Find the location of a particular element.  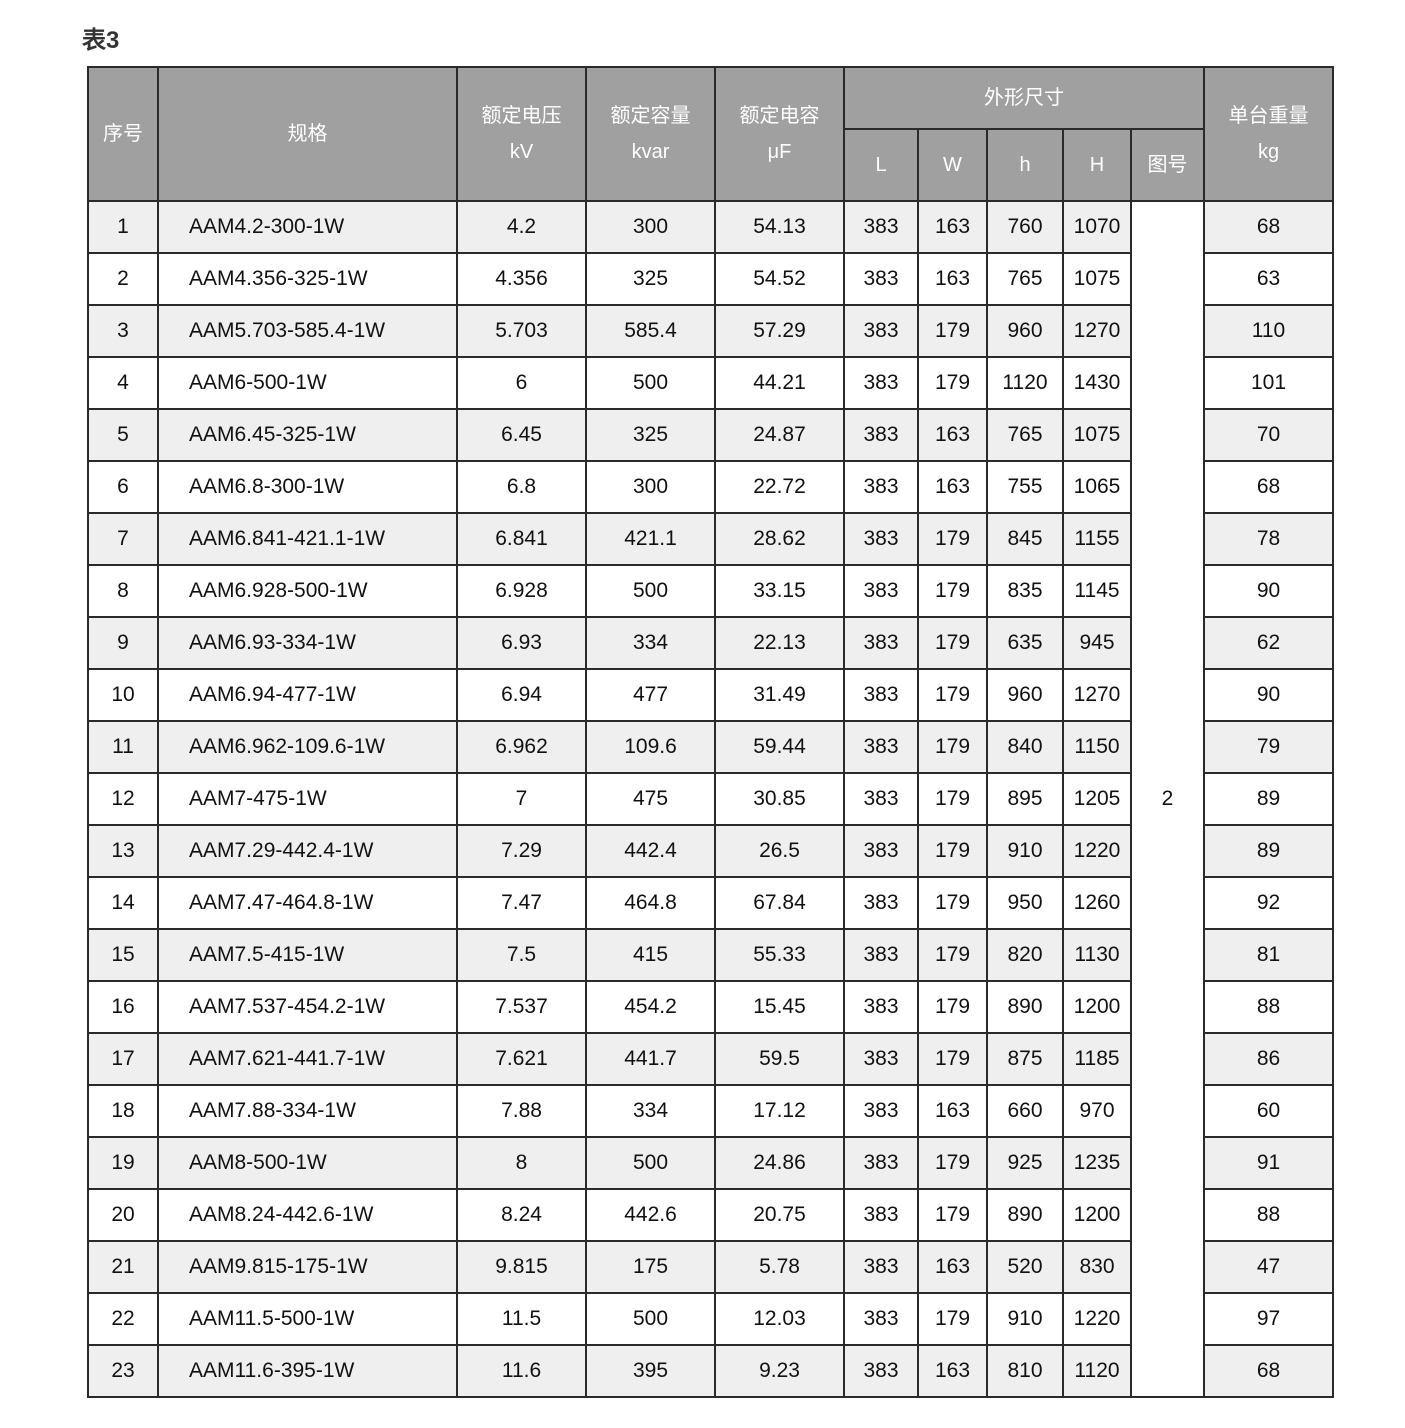

cell-spec: AAM4.2-300-1W is located at coordinates (307, 227).